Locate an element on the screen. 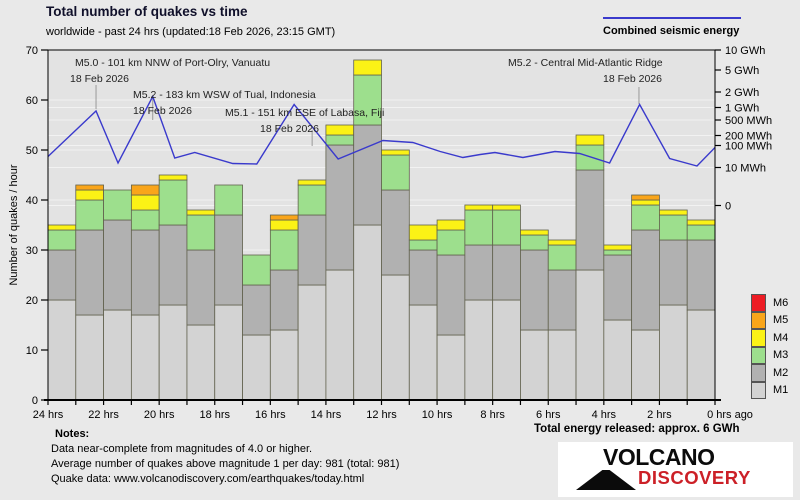 The height and width of the screenshot is (500, 800). y-tick-label: 30 is located at coordinates (32, 251).